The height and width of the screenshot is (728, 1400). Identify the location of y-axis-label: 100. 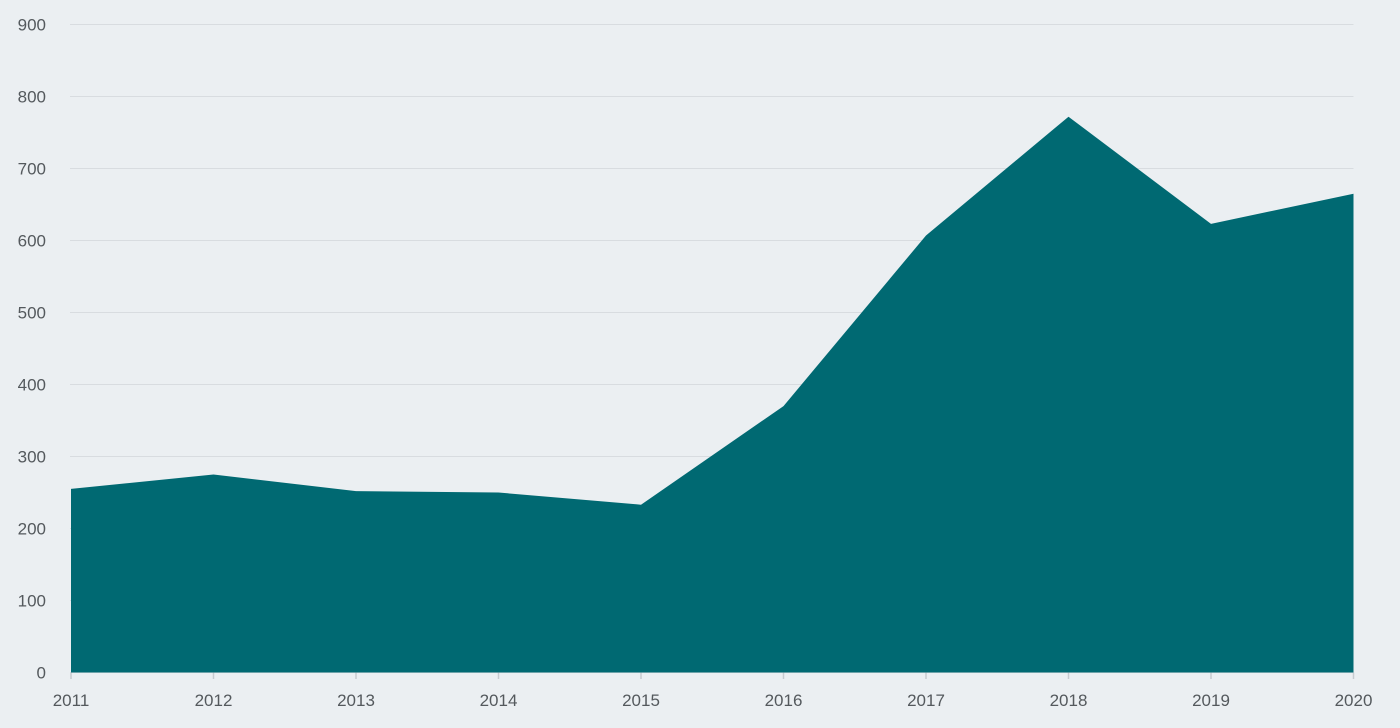
(32, 601).